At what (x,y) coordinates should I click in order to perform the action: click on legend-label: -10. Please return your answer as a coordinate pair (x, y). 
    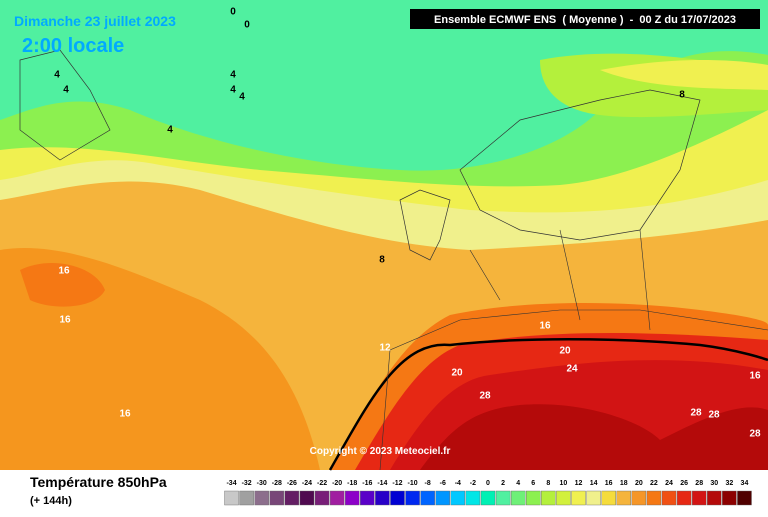
    Looking at the image, I should click on (413, 483).